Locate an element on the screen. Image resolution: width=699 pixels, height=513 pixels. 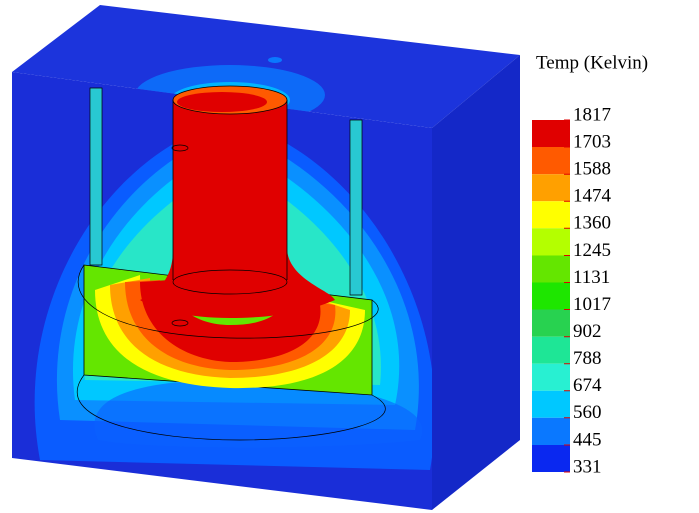
colorbar-title: Temp (Kelvin) is located at coordinates (592, 62).